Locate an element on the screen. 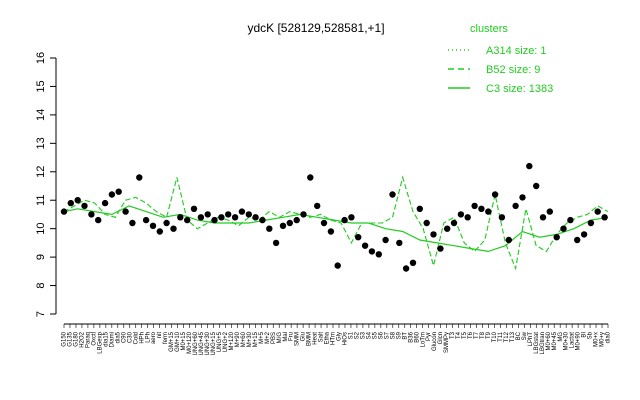 This screenshot has height=400, width=640. series-line-solid is located at coordinates (336, 229).